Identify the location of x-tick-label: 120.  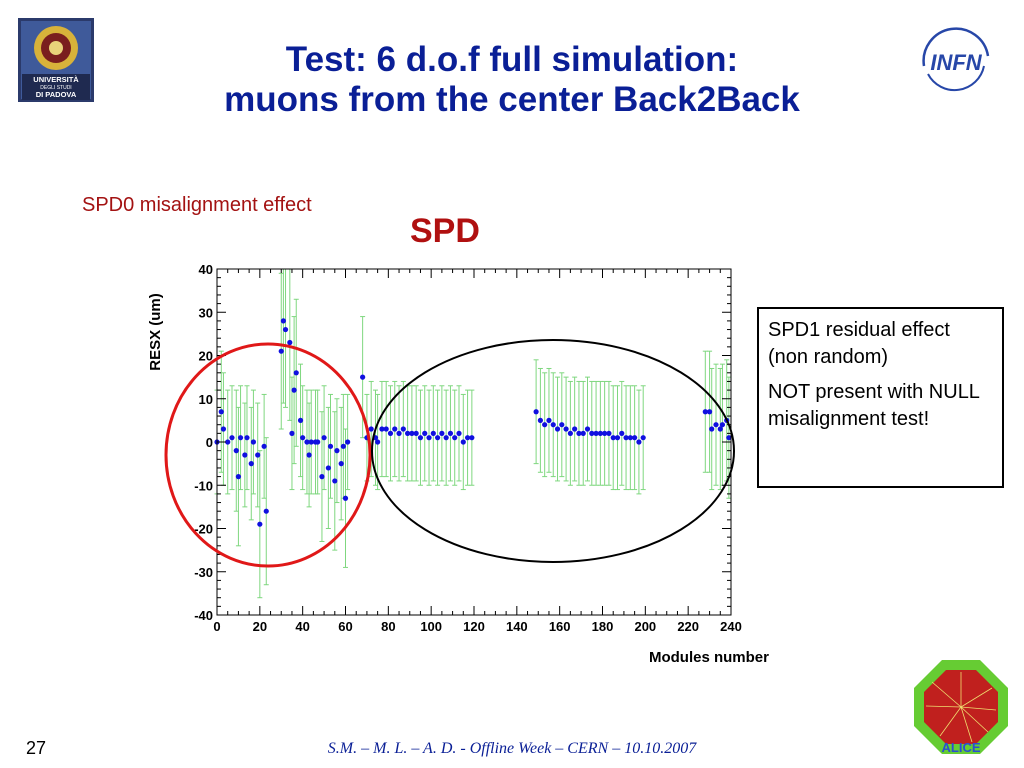
(474, 626).